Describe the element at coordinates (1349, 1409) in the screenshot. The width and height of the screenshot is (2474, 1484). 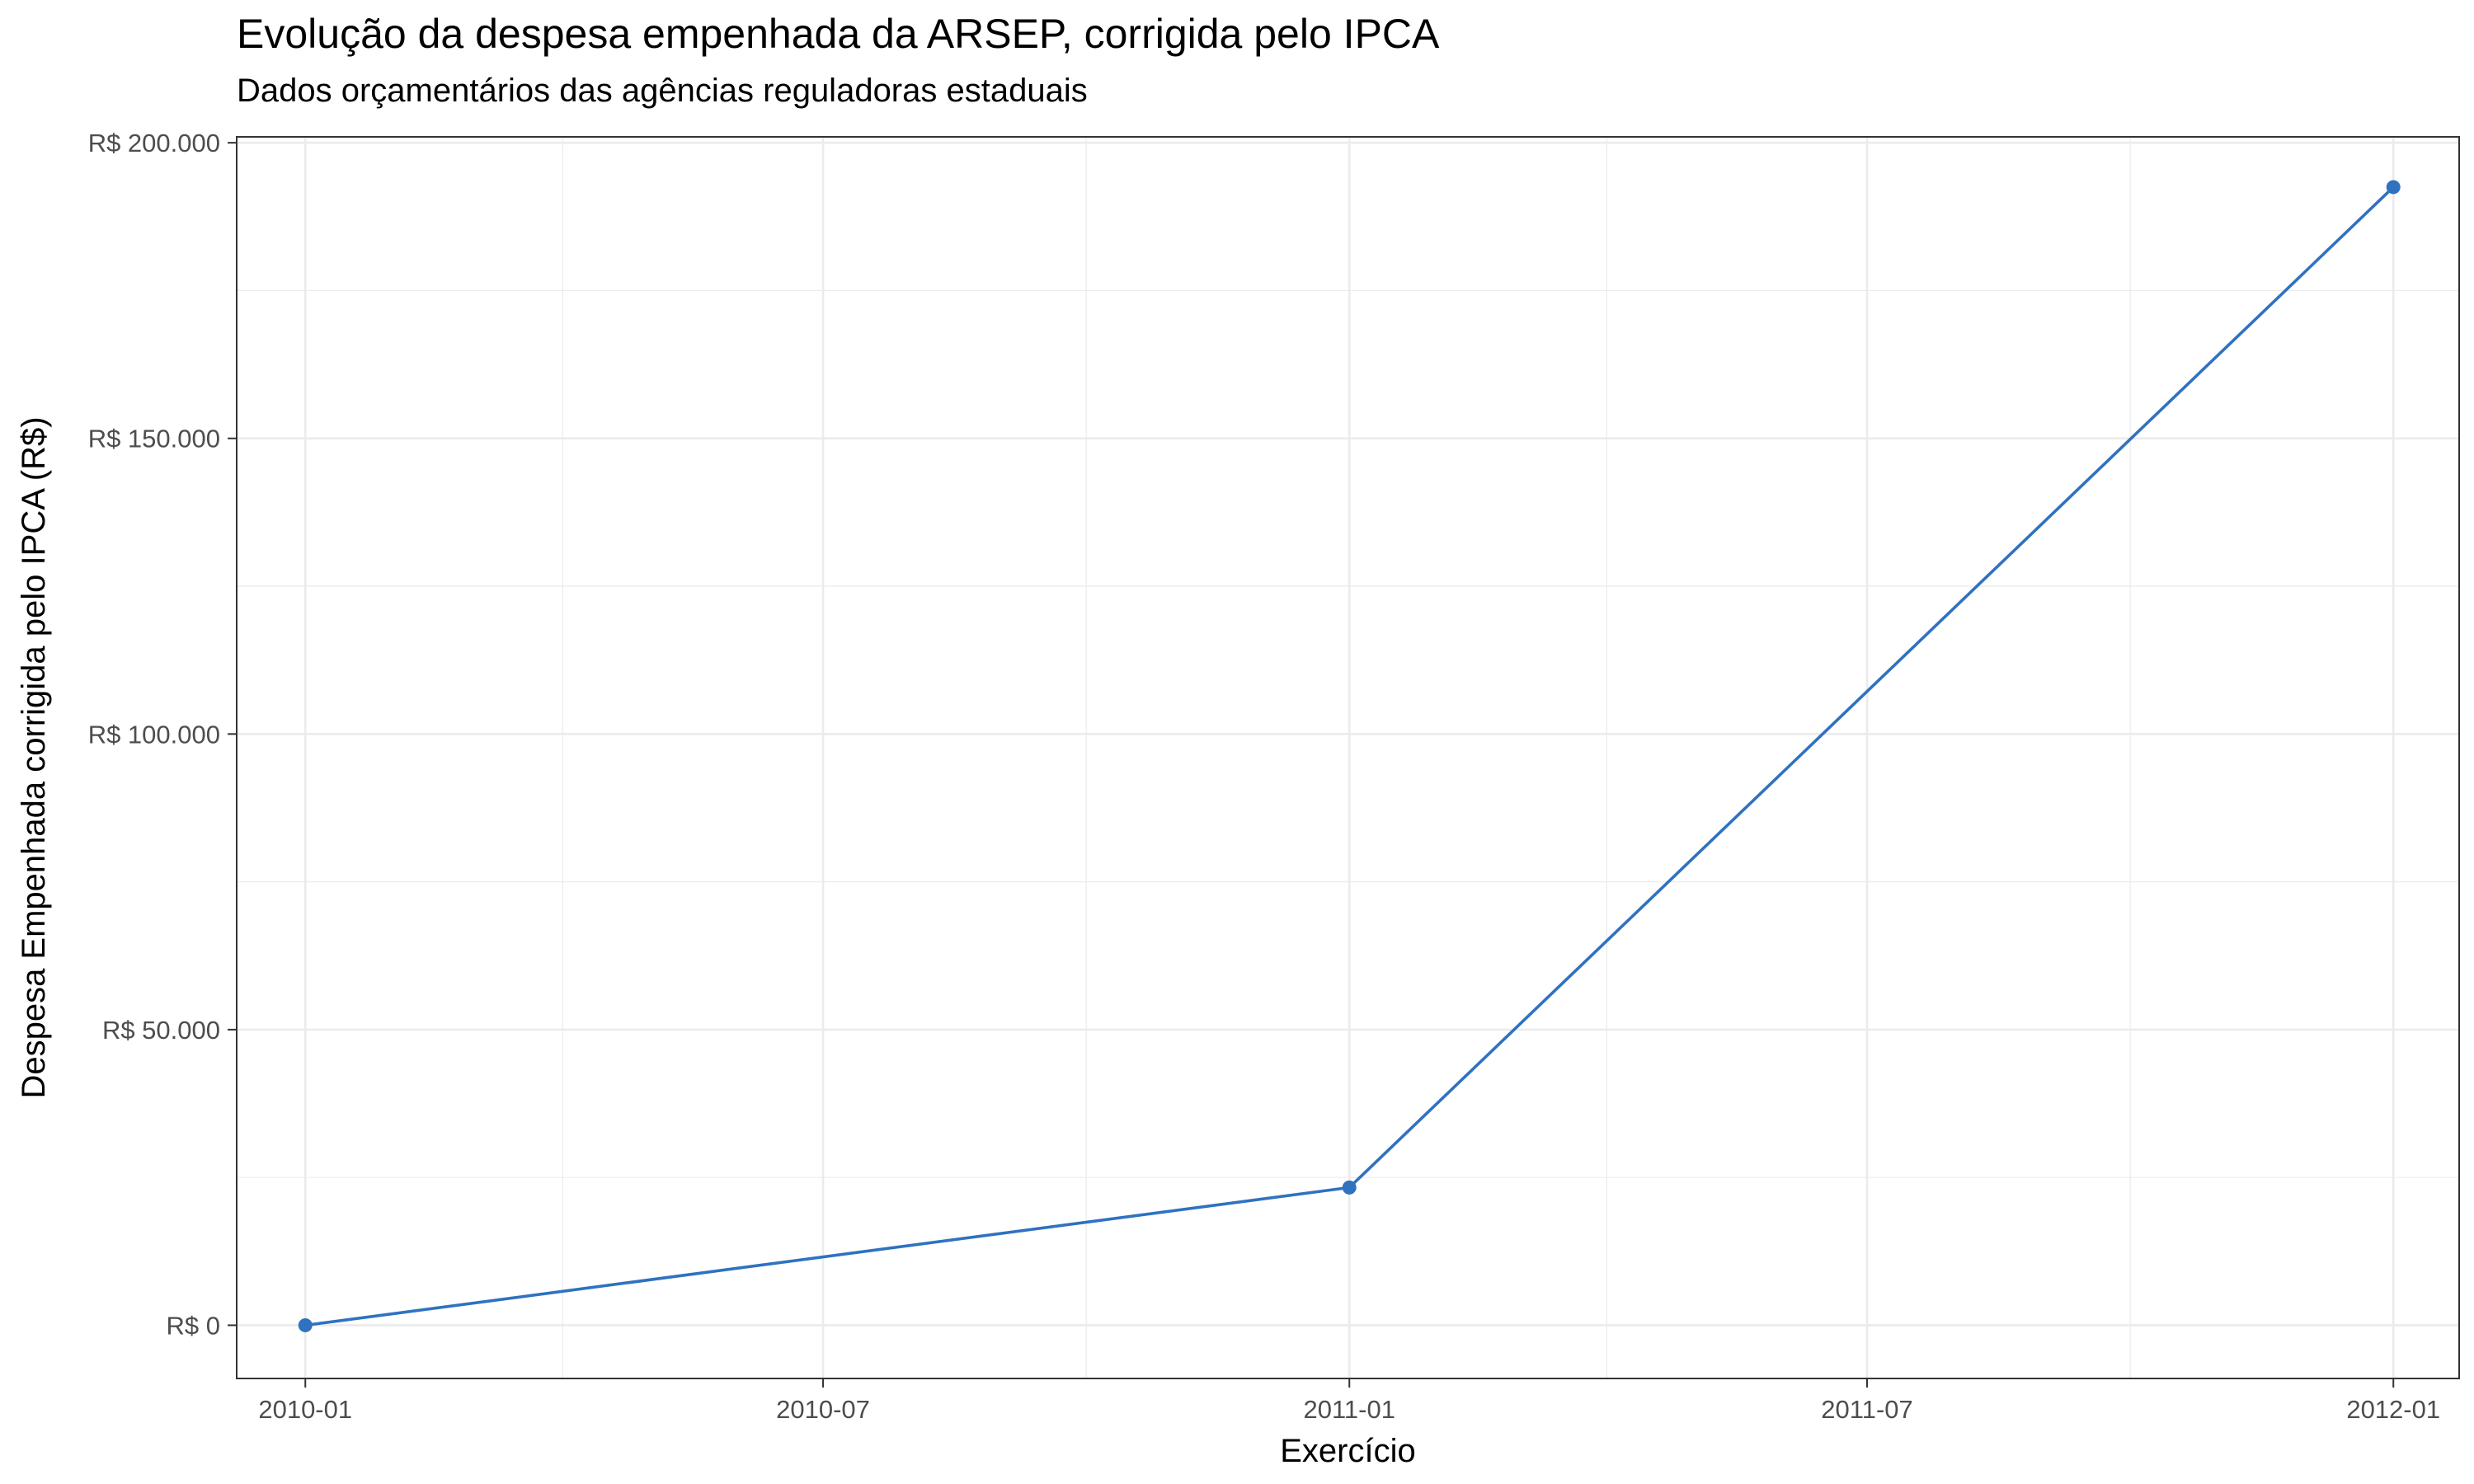
I see `x-tick-label: 2011-01` at that location.